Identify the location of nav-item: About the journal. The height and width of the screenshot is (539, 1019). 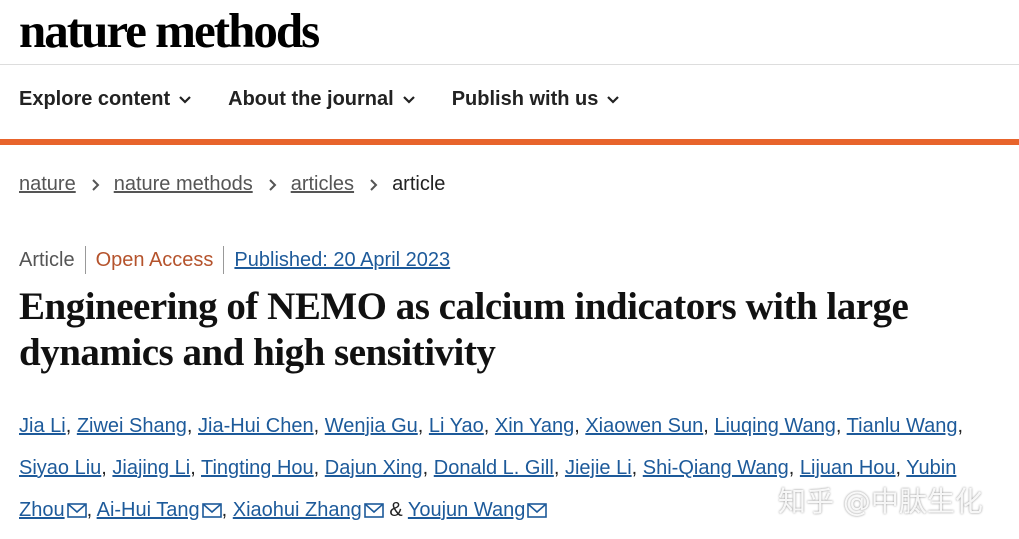
(322, 99).